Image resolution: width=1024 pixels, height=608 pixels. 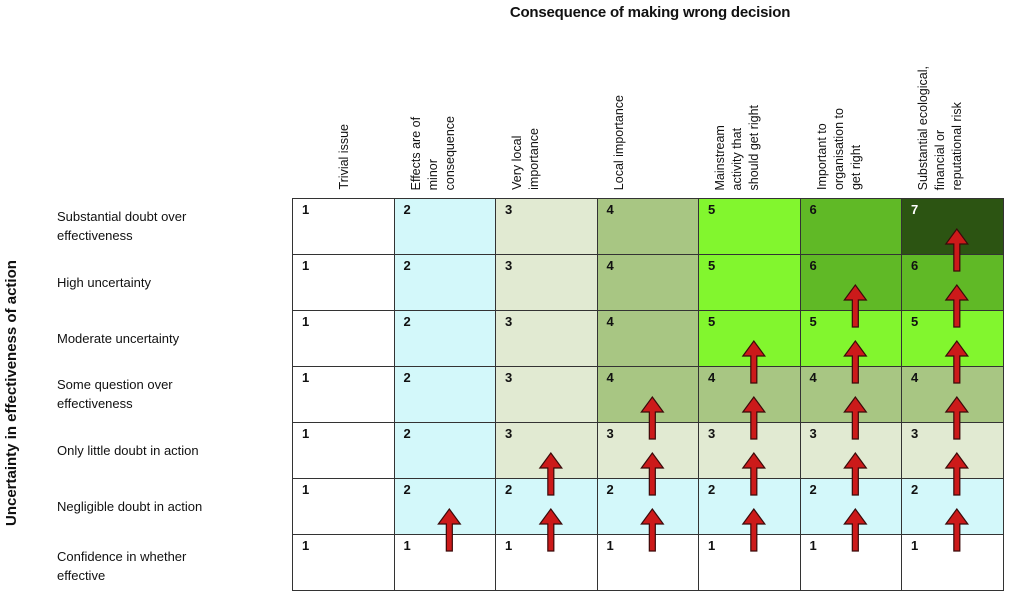 What do you see at coordinates (122, 226) in the screenshot?
I see `row-label: Substantial doubt over effectiveness` at bounding box center [122, 226].